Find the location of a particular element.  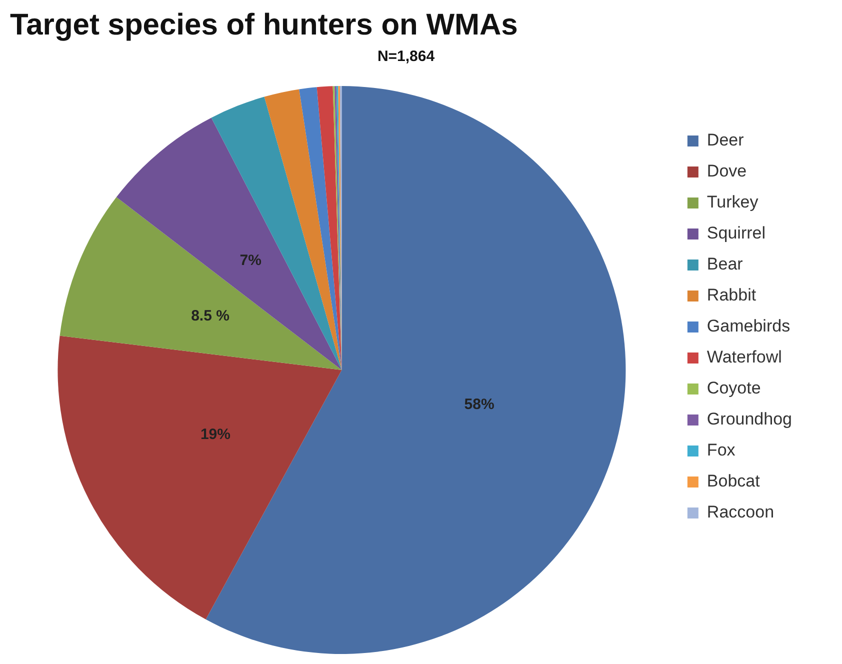

data-label: 19% is located at coordinates (215, 435).